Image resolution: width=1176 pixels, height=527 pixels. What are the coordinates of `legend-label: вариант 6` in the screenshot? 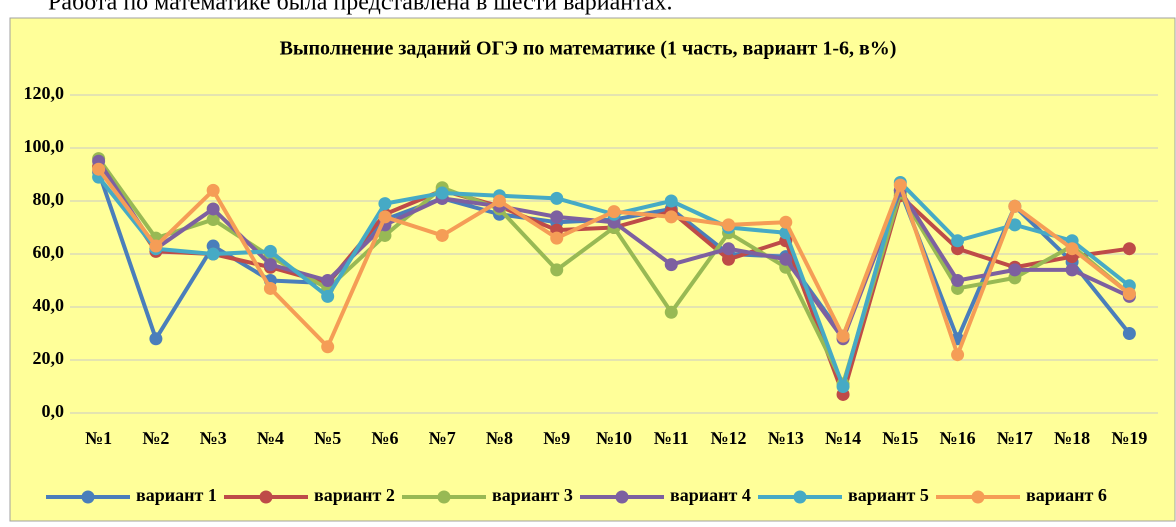 It's located at (1066, 495).